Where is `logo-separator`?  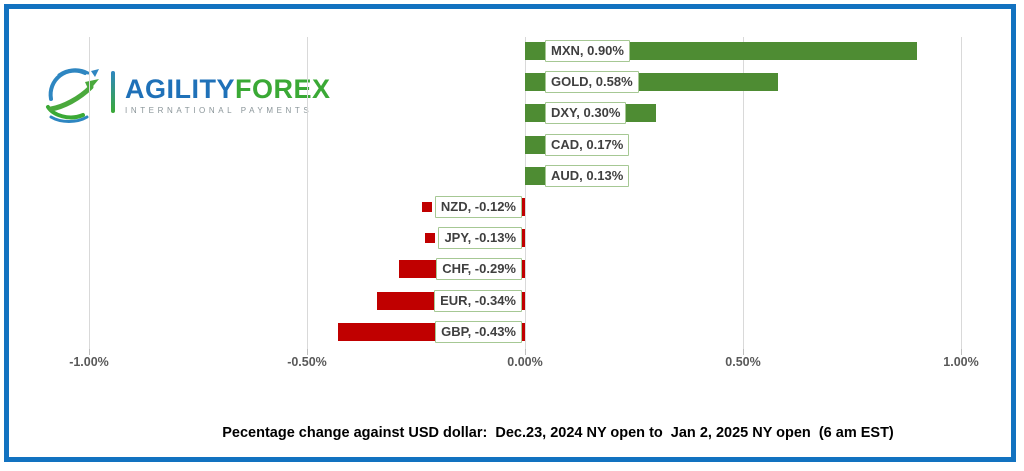
logo-separator is located at coordinates (113, 92).